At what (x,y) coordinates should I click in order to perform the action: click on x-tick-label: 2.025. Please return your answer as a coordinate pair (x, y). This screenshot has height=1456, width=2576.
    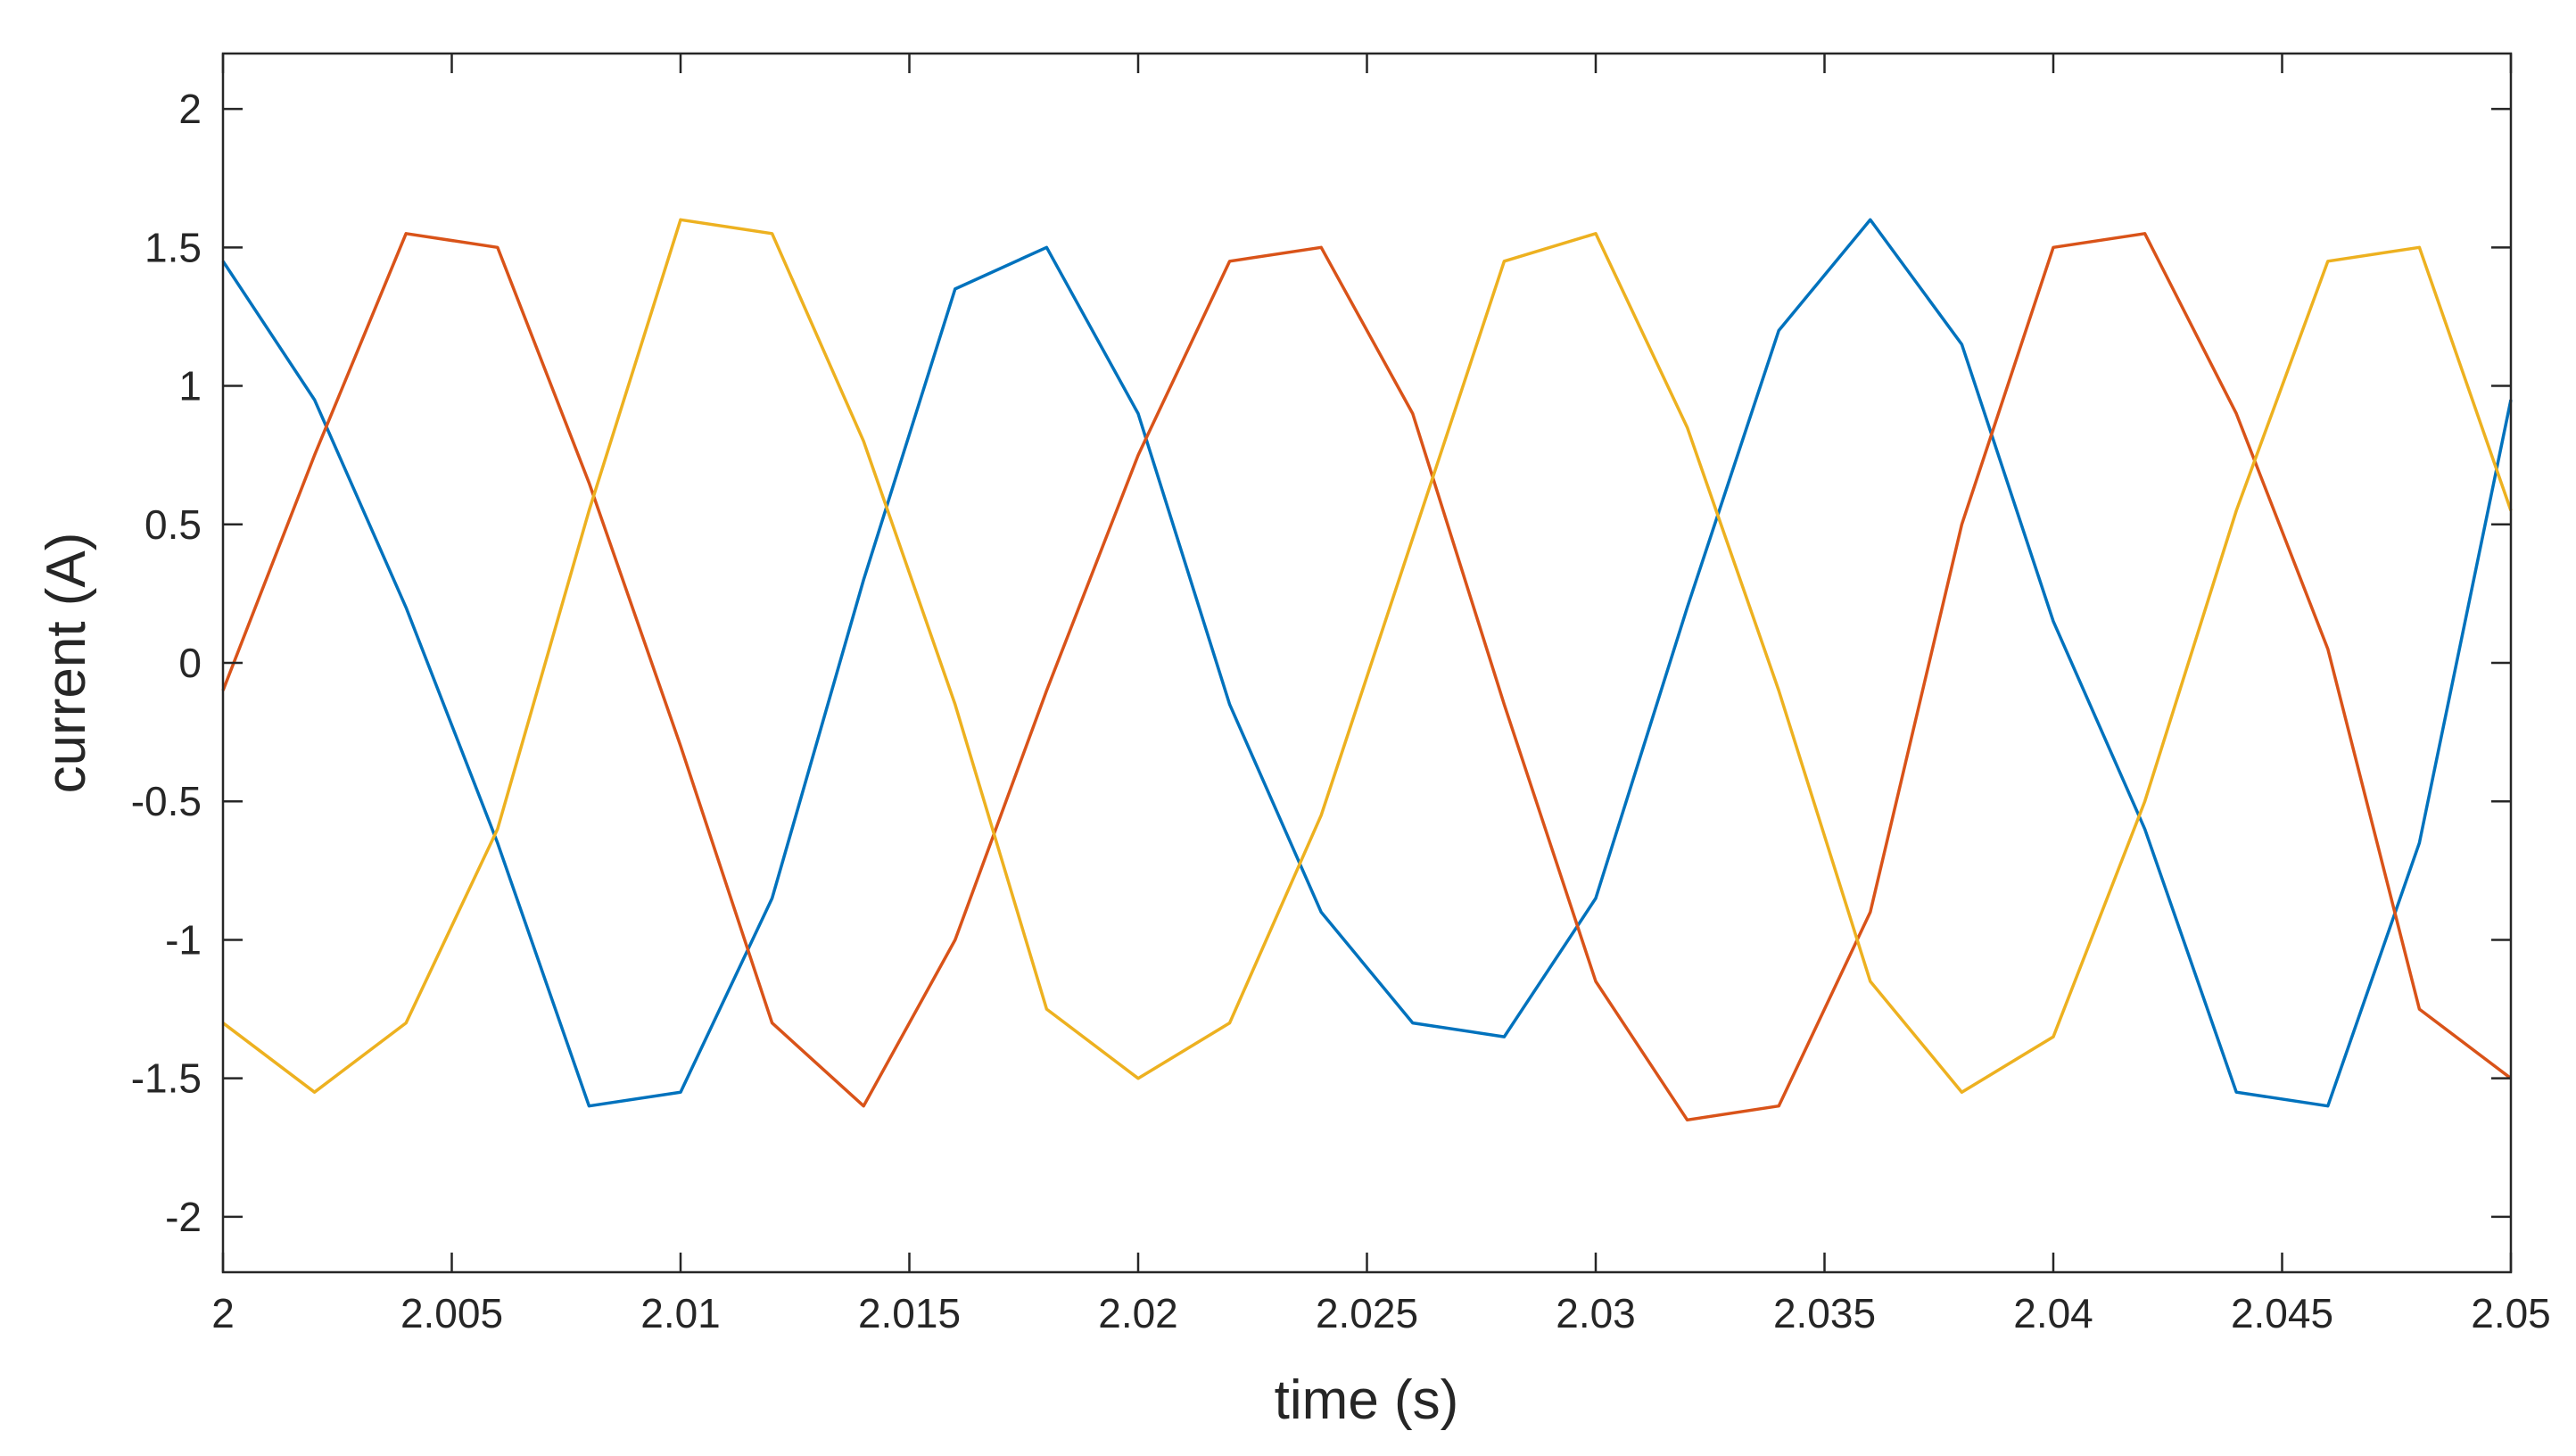
    Looking at the image, I should click on (1367, 1313).